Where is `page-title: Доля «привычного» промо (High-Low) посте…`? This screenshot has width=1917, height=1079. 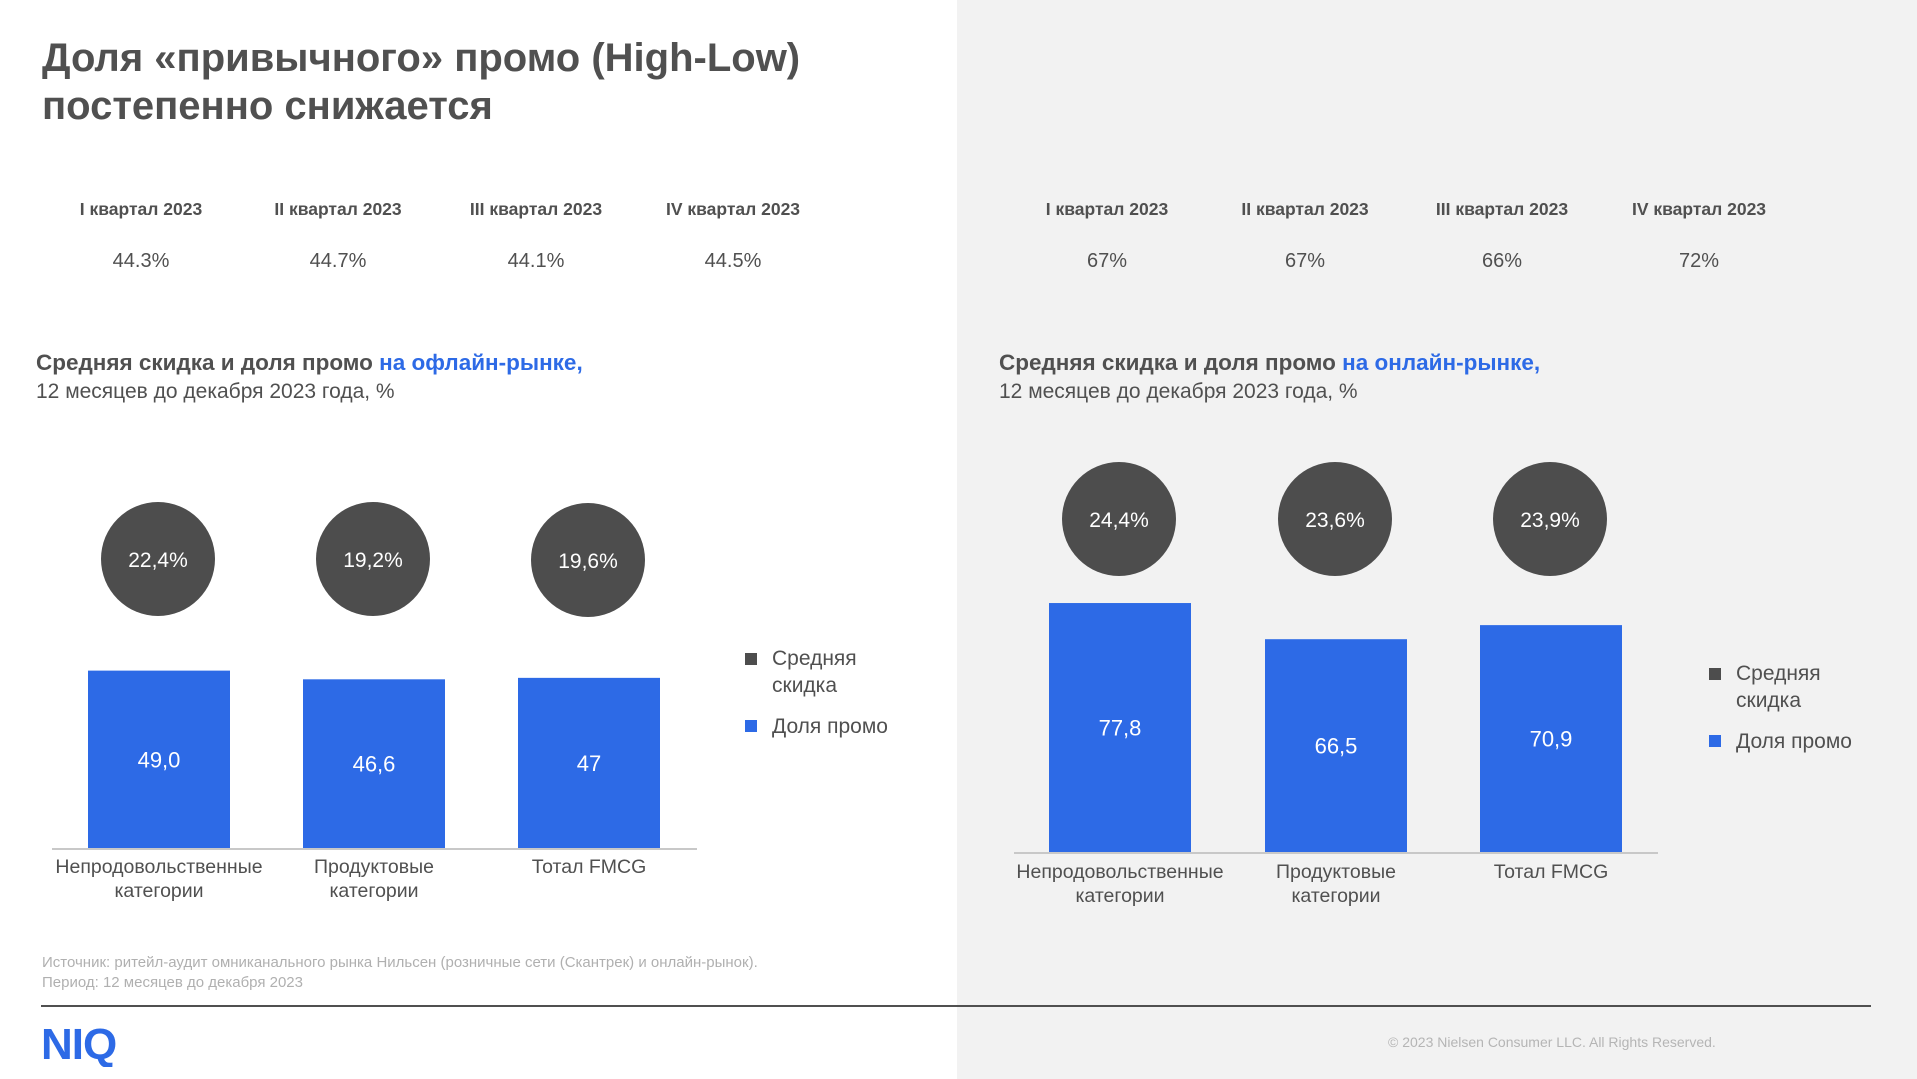 page-title: Доля «привычного» промо (High-Low) посте… is located at coordinates (421, 82).